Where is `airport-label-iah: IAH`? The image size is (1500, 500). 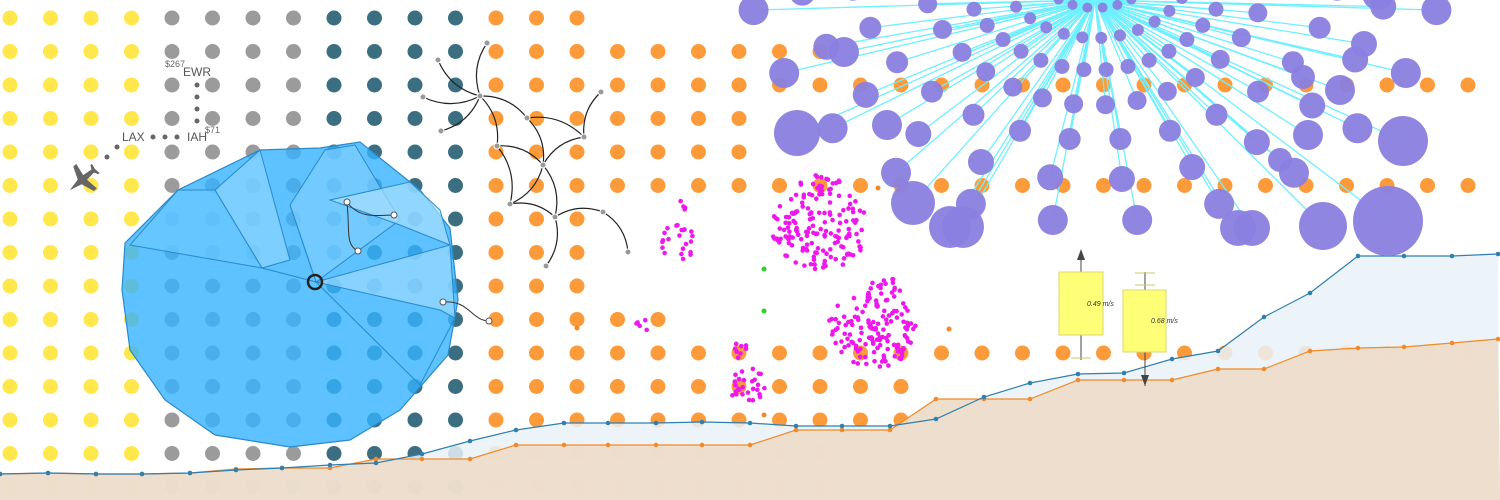 airport-label-iah: IAH is located at coordinates (197, 137).